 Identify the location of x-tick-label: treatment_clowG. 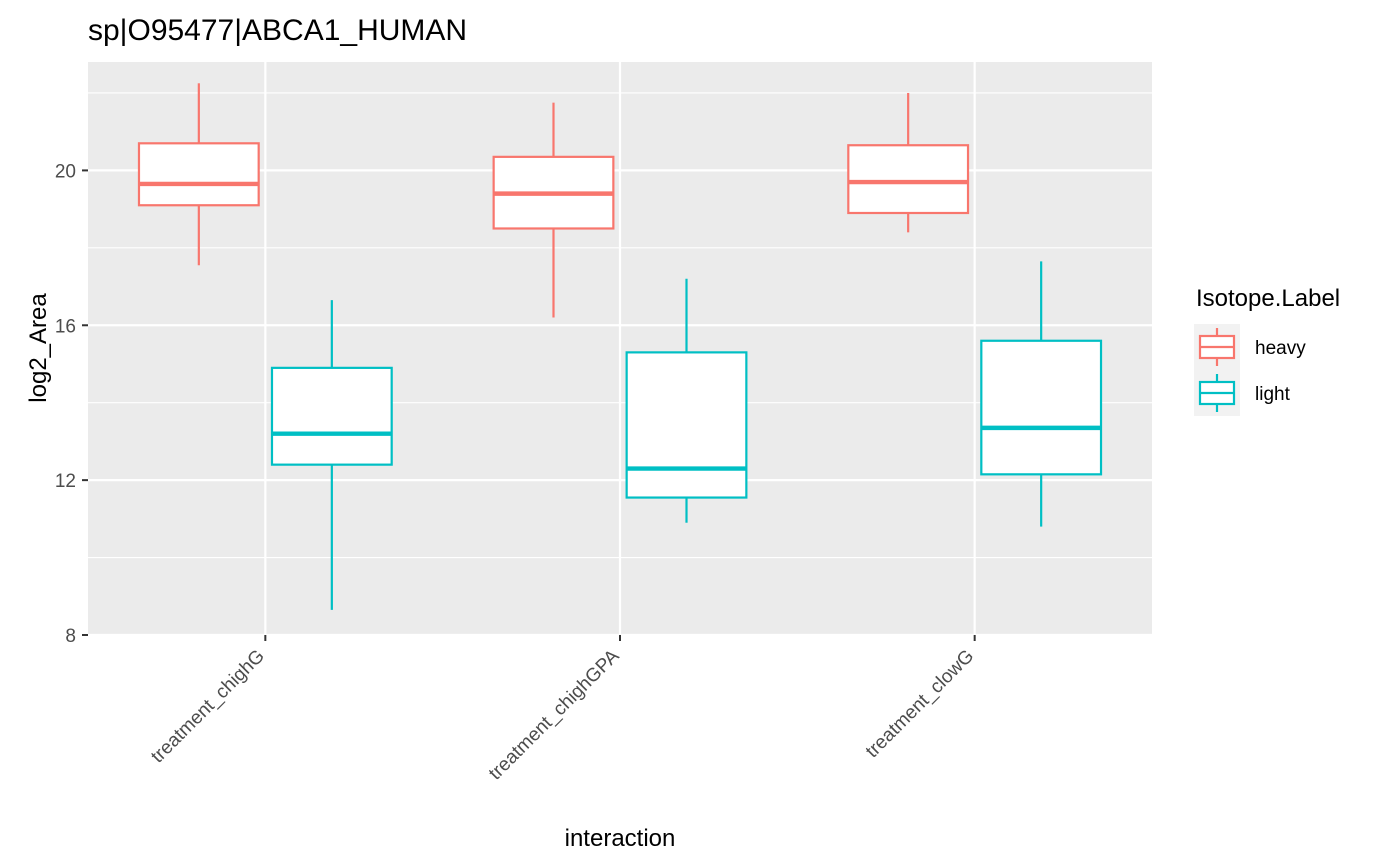
(920, 704).